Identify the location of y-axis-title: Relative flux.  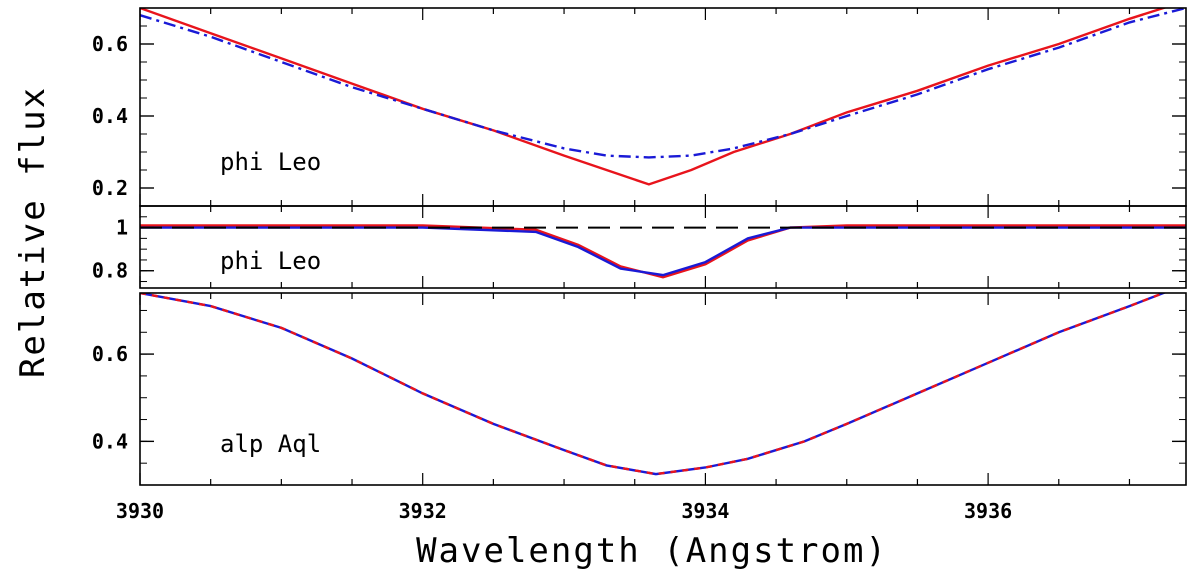
(33, 232).